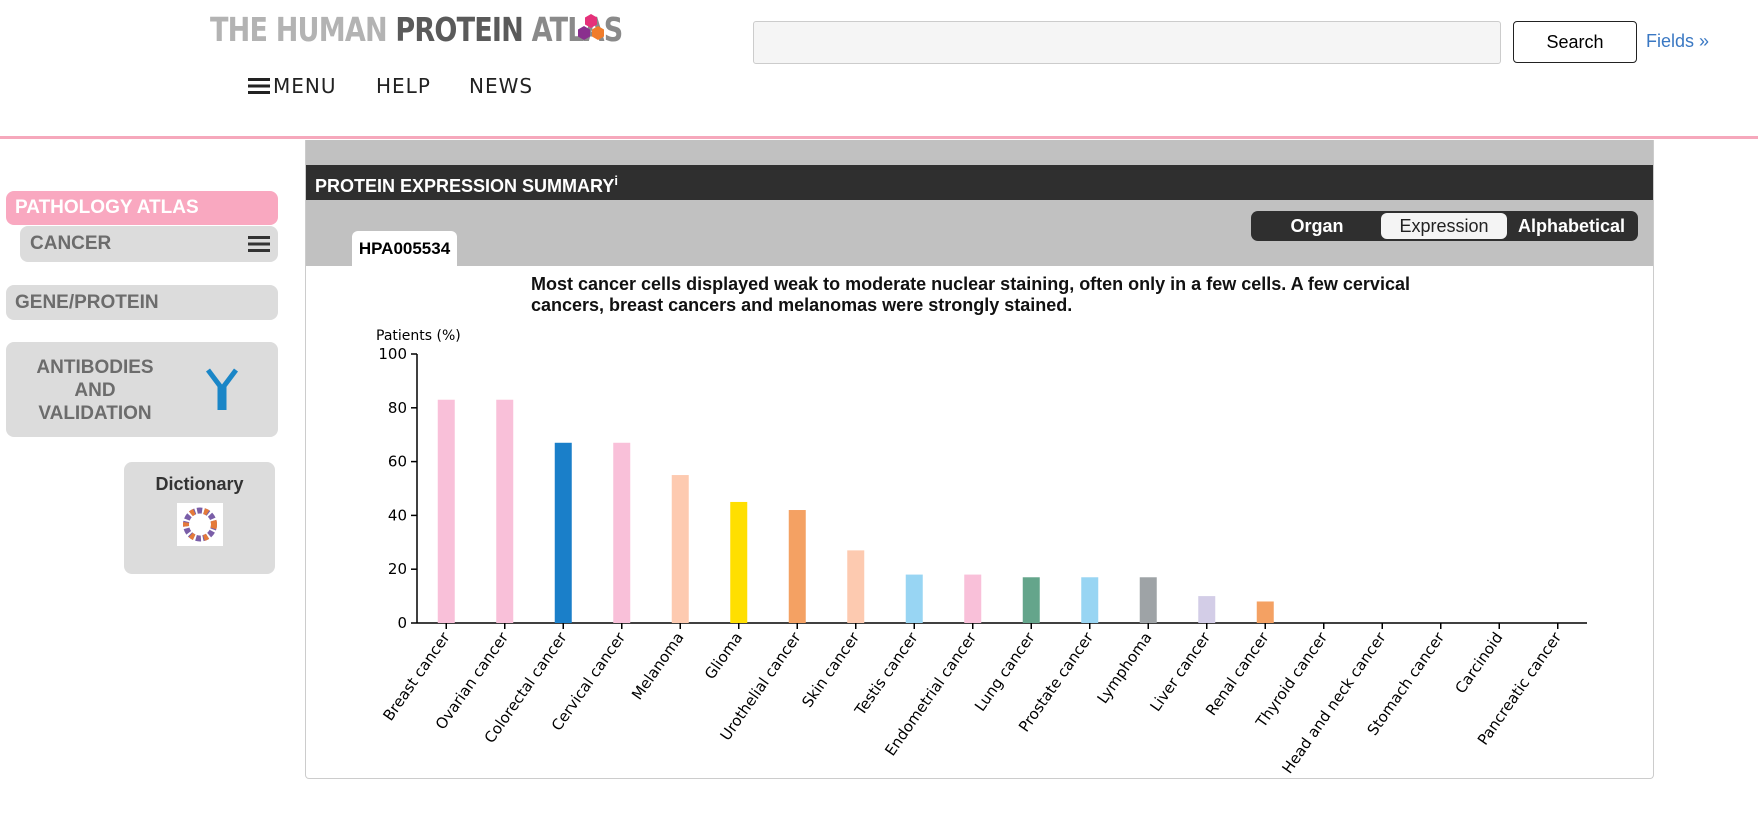 The height and width of the screenshot is (814, 1758). What do you see at coordinates (465, 186) in the screenshot?
I see `title-text: PROTEIN EXPRESSION SUMMARY` at bounding box center [465, 186].